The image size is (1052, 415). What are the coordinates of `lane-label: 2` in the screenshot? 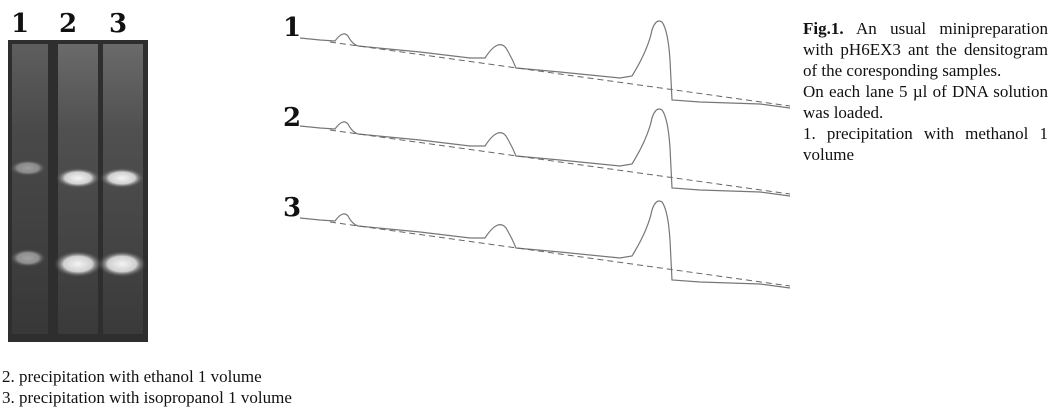 It's located at (68, 24).